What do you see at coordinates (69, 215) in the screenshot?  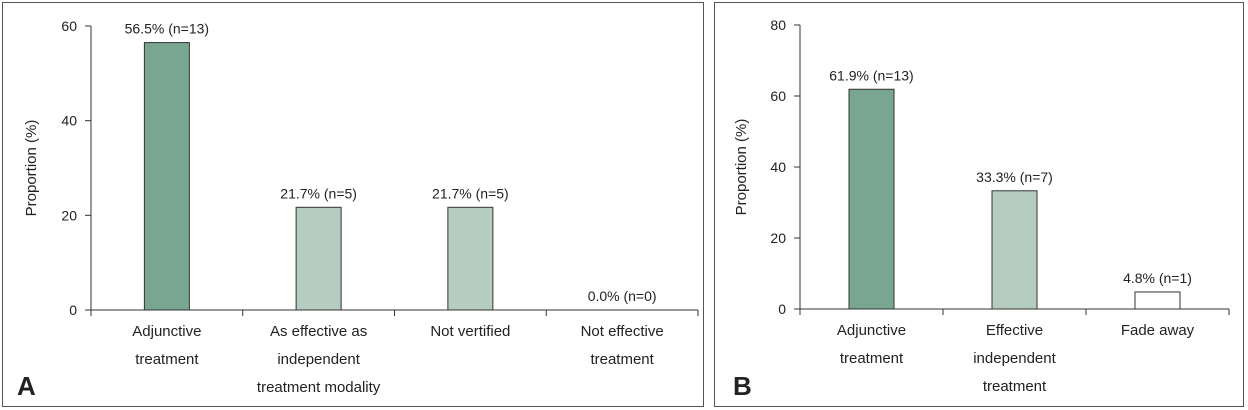 I see `a-y-tick-label: 20` at bounding box center [69, 215].